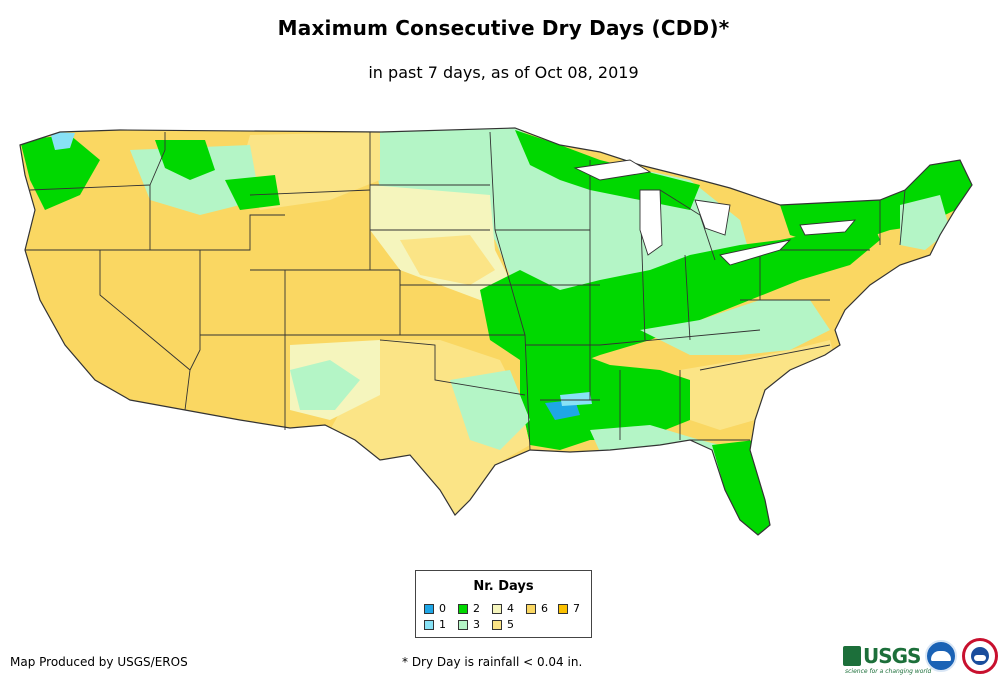 Image resolution: width=1007 pixels, height=691 pixels. Describe the element at coordinates (892, 656) in the screenshot. I see `usgs-logo-text: USGS` at that location.